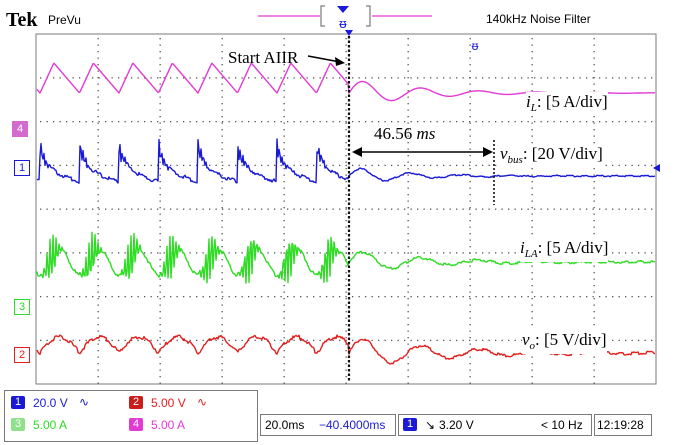 Image resolution: width=678 pixels, height=445 pixels. Describe the element at coordinates (131, 416) in the screenshot. I see `channel-readout-panel: 1 20.0 V ∿ 2 5.00 V ∿ 3 5.00 A 4 5.00 A` at that location.